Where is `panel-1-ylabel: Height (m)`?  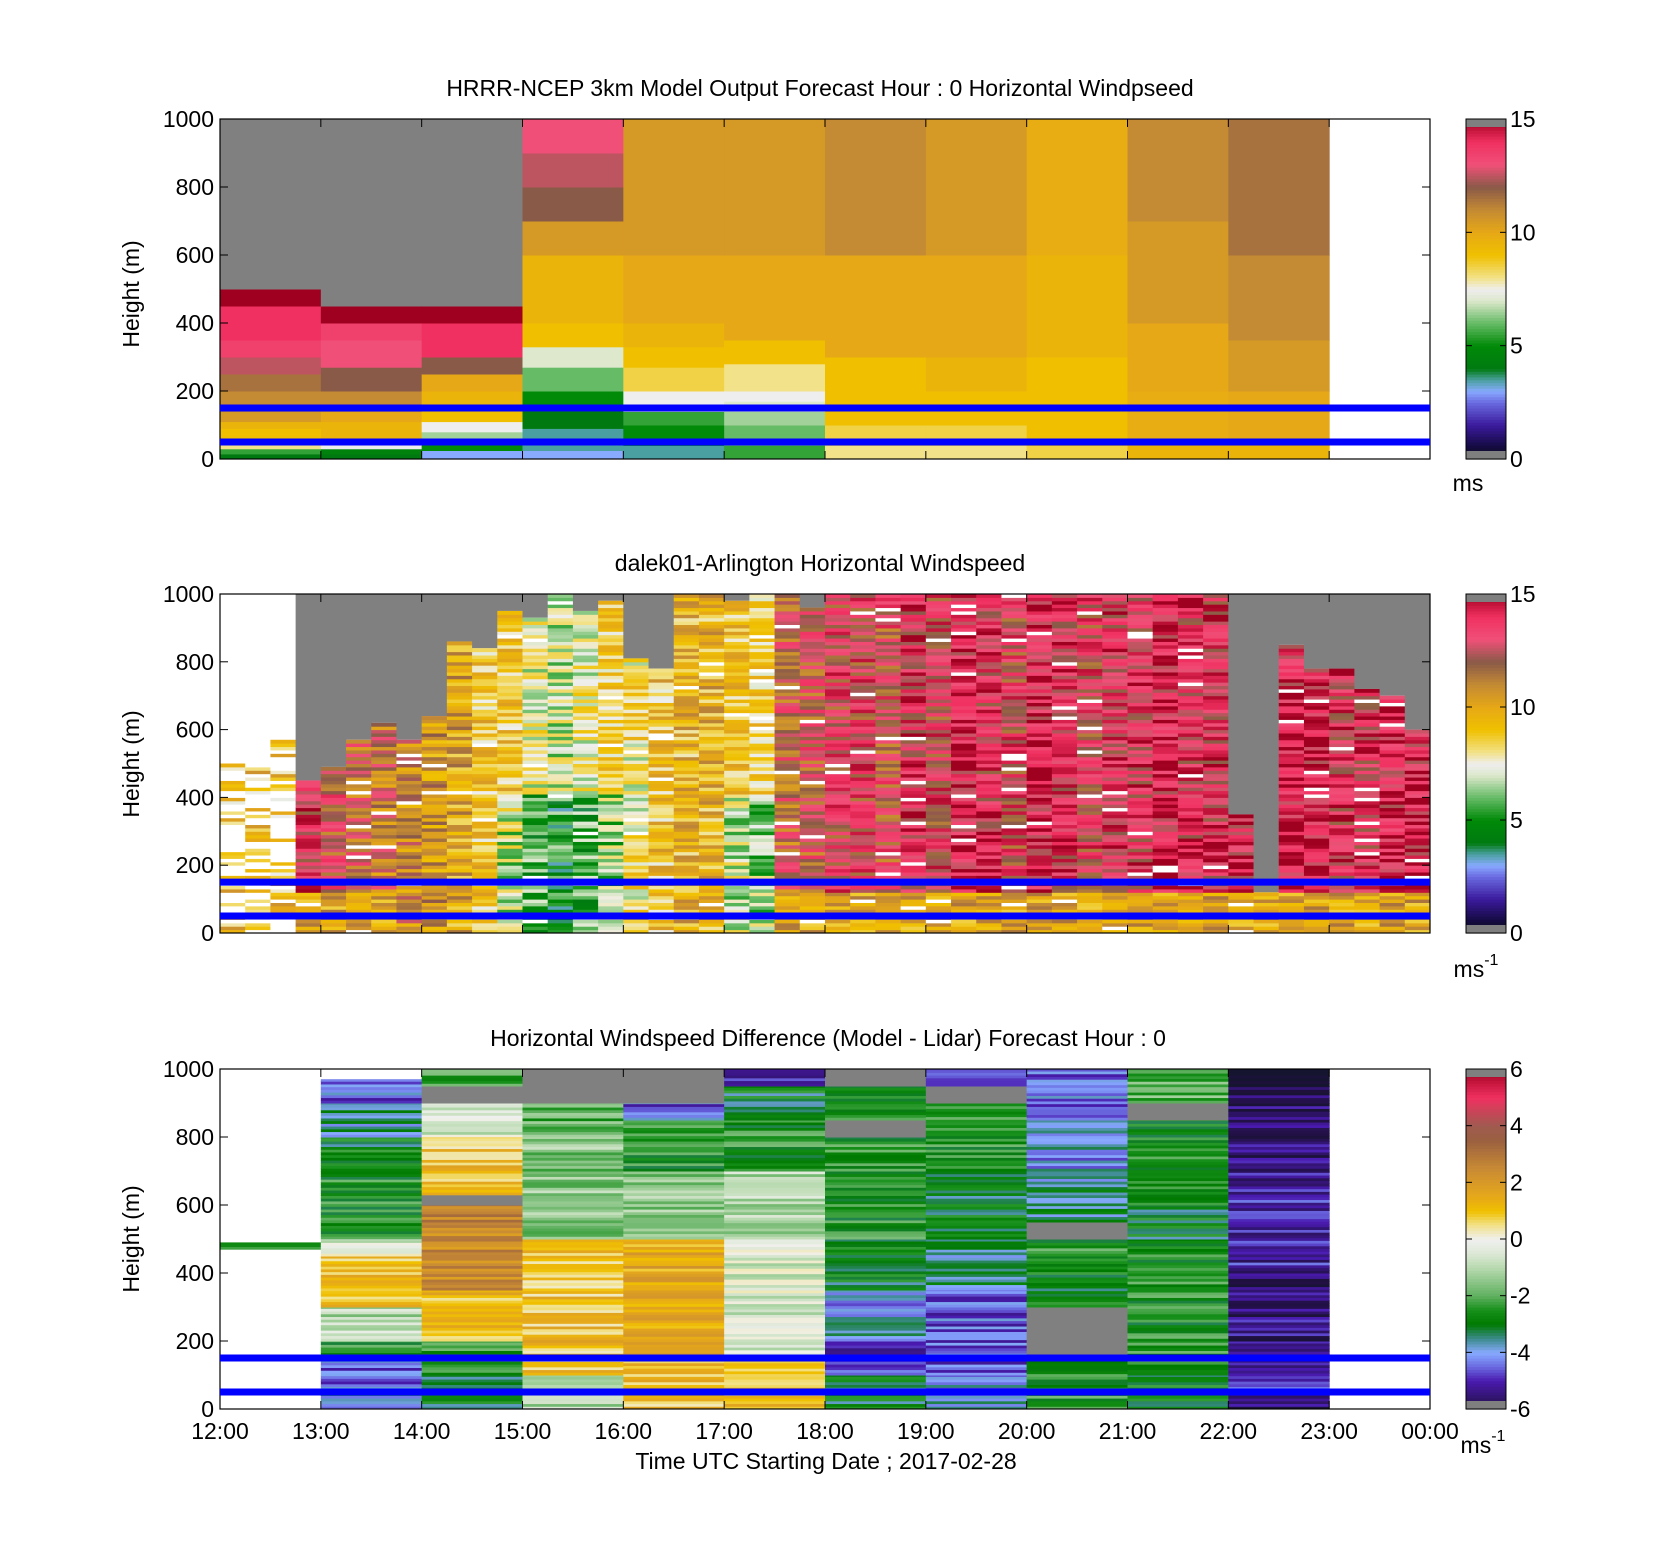 panel-1-ylabel: Height (m) is located at coordinates (131, 293).